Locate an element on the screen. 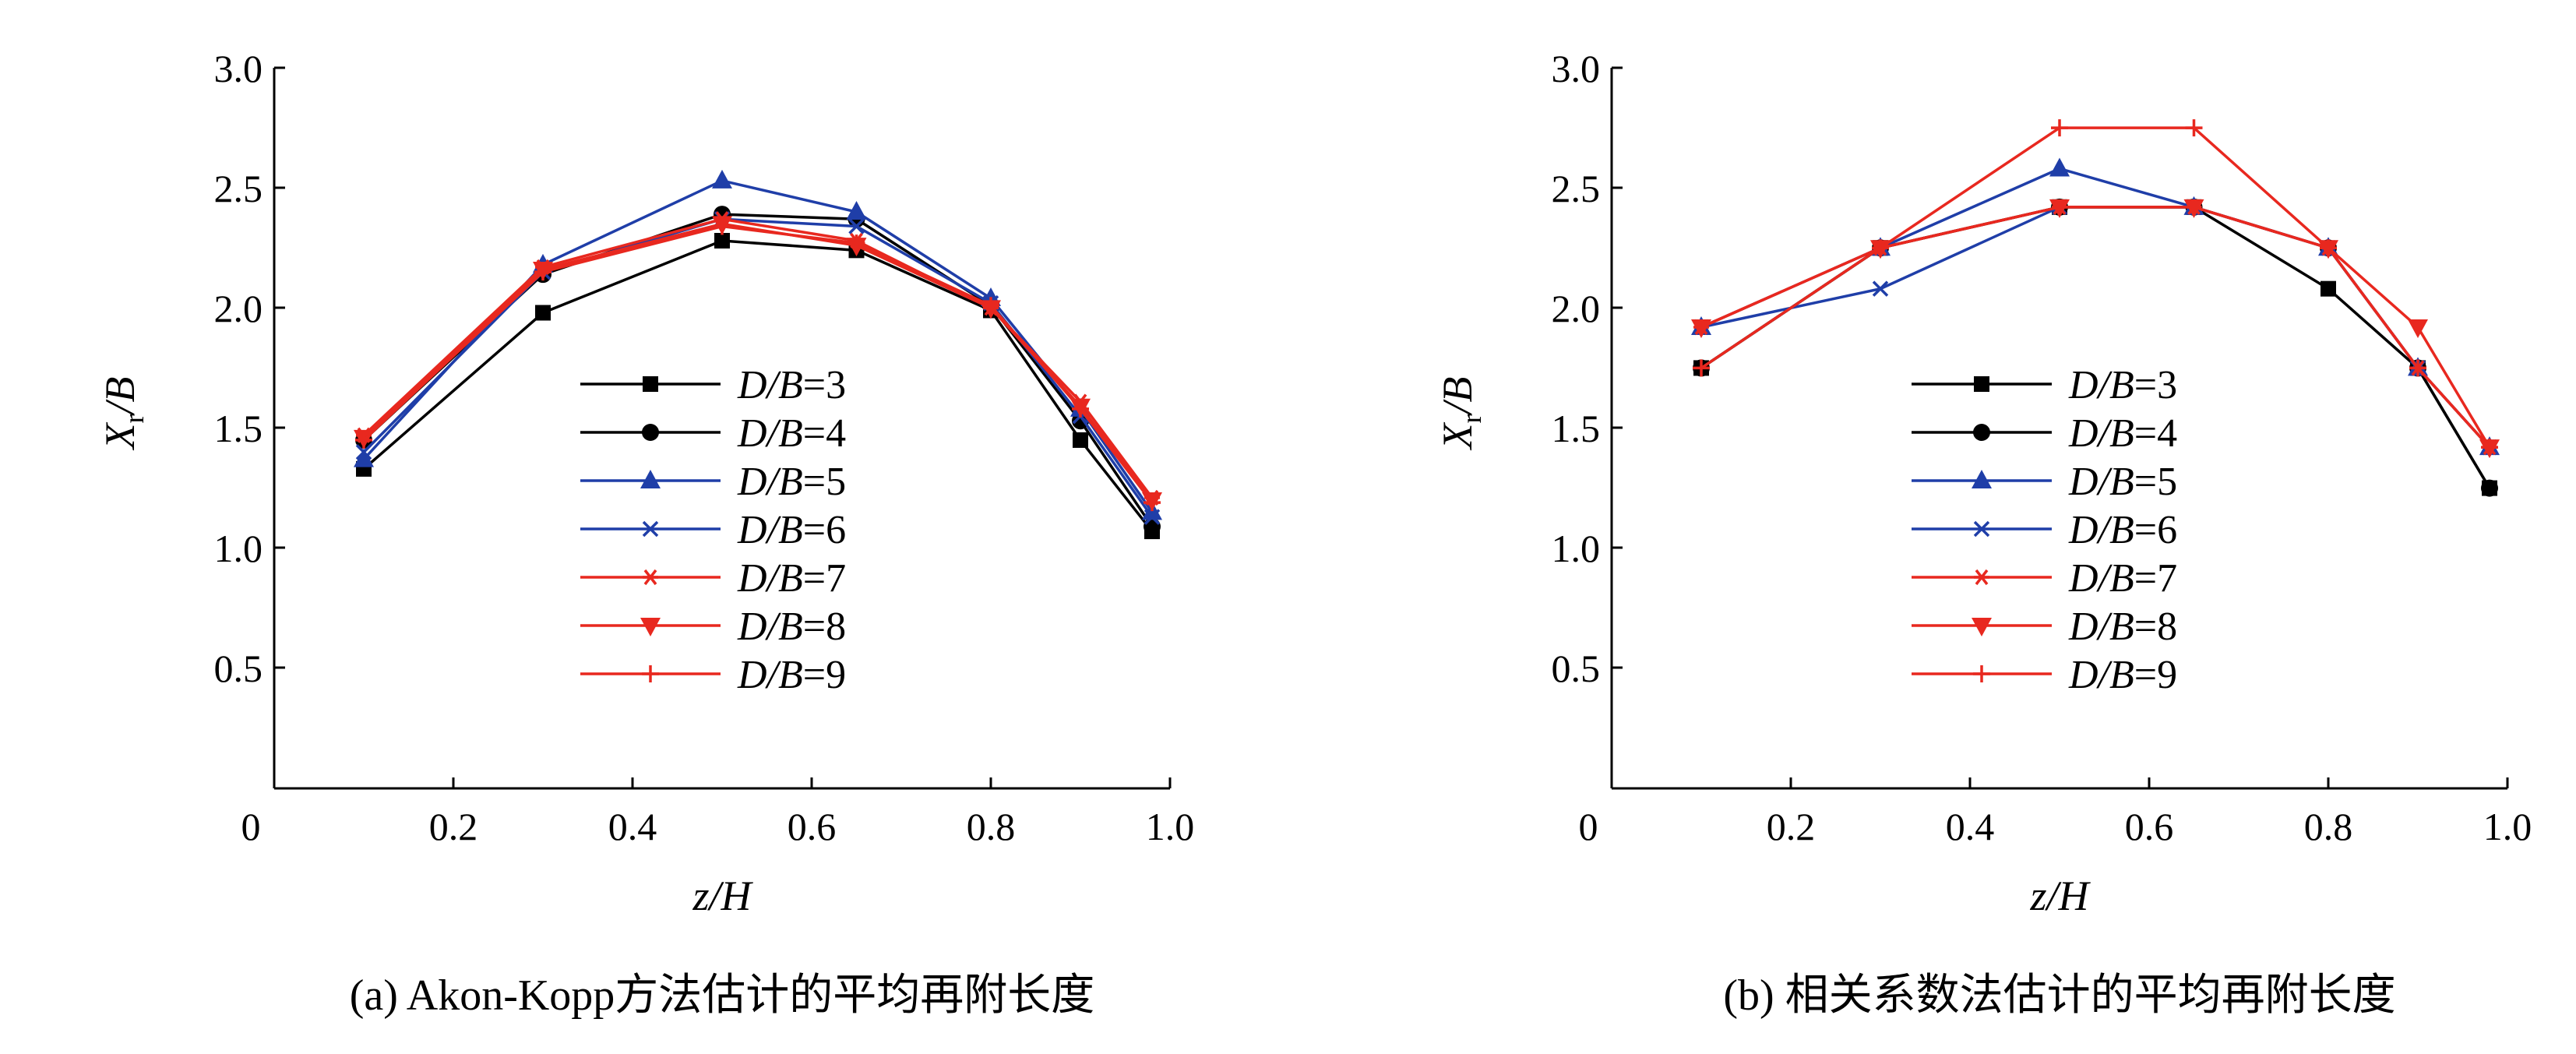 The width and height of the screenshot is (2576, 1054). panel-b-y-tick-label: 1.5 is located at coordinates (1576, 428).